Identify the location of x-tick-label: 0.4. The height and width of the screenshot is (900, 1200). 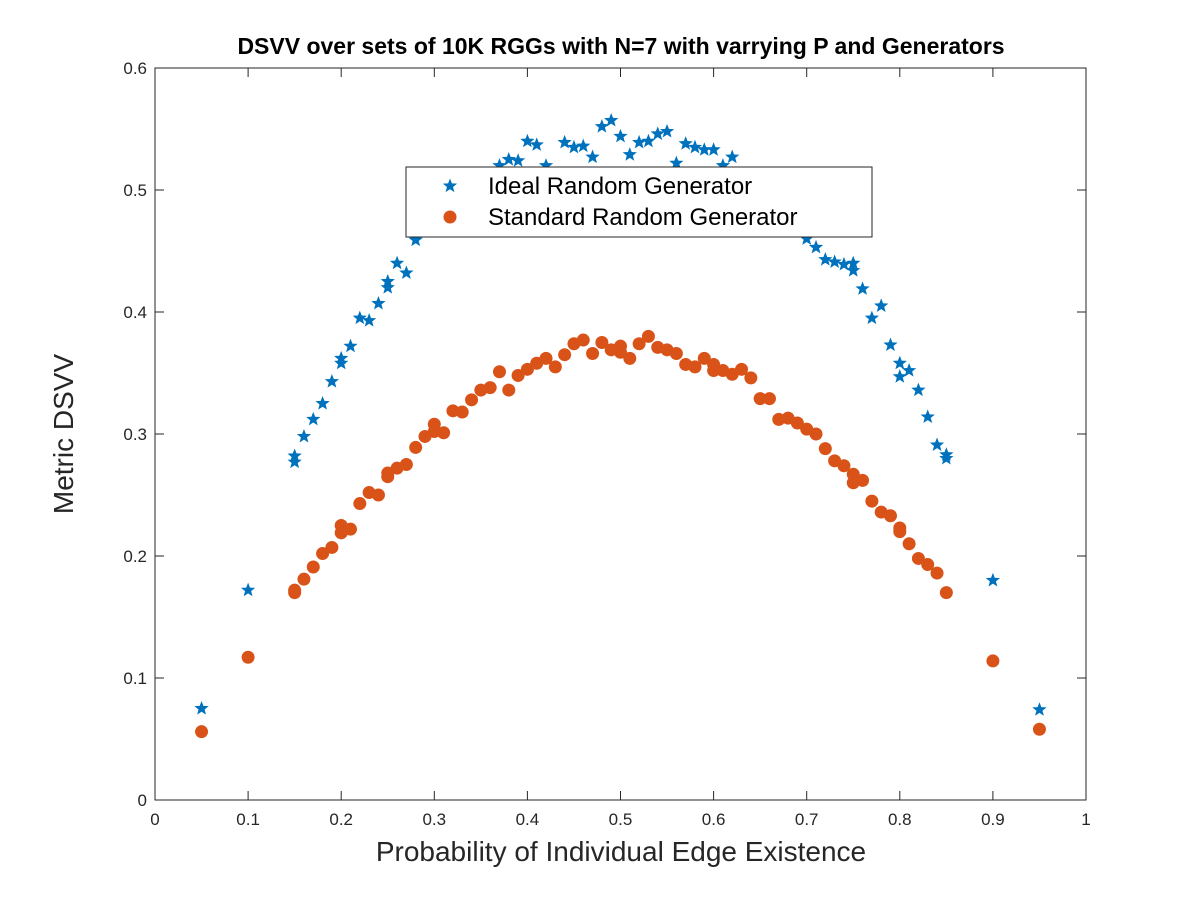
(528, 819).